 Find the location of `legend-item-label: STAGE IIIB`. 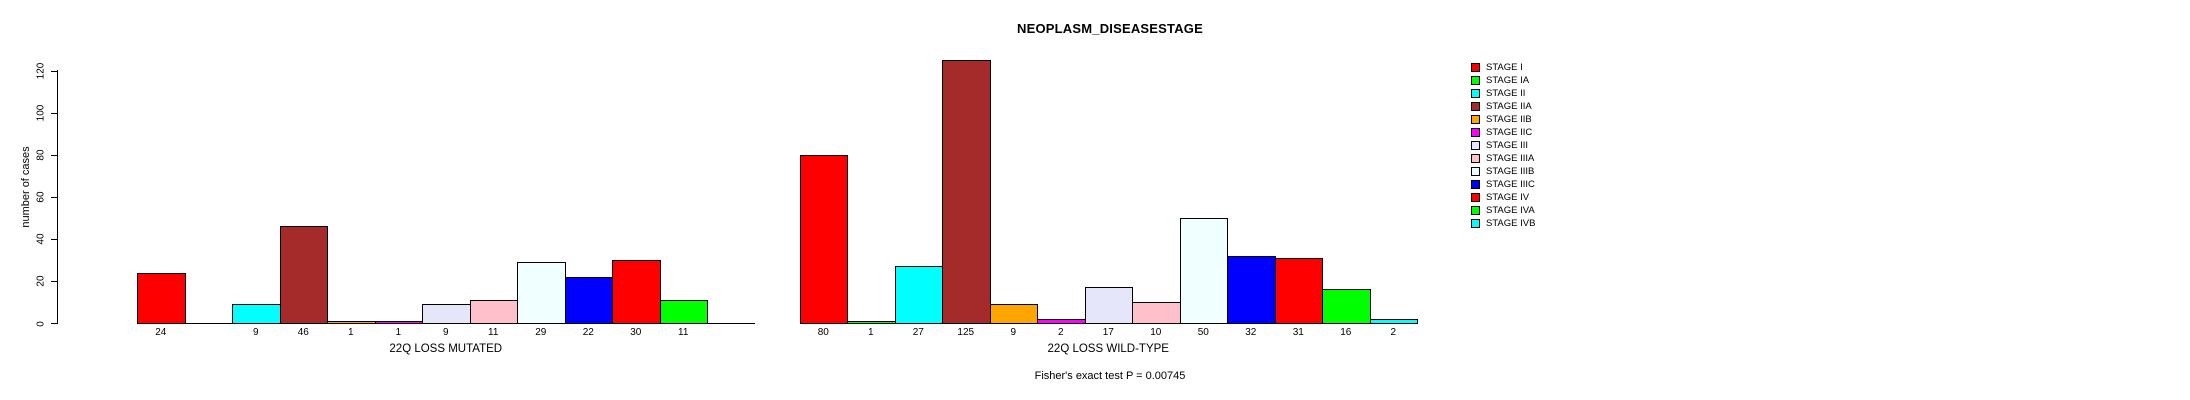

legend-item-label: STAGE IIIB is located at coordinates (1510, 171).